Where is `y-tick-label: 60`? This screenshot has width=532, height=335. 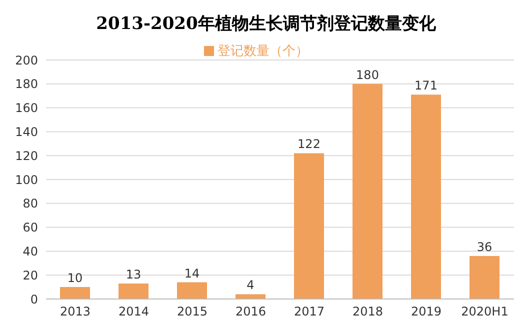
y-tick-label: 60 is located at coordinates (30, 227).